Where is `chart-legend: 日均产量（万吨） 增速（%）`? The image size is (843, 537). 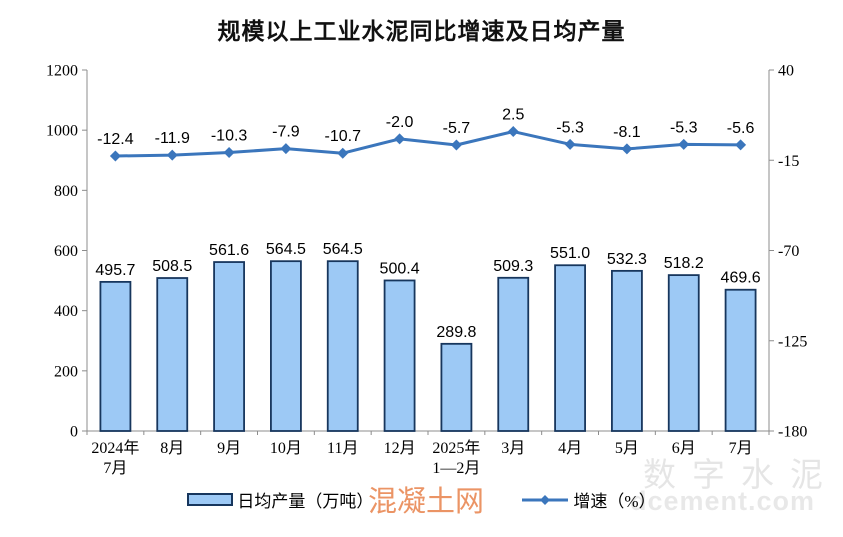 chart-legend: 日均产量（万吨） 增速（%） is located at coordinates (421, 499).